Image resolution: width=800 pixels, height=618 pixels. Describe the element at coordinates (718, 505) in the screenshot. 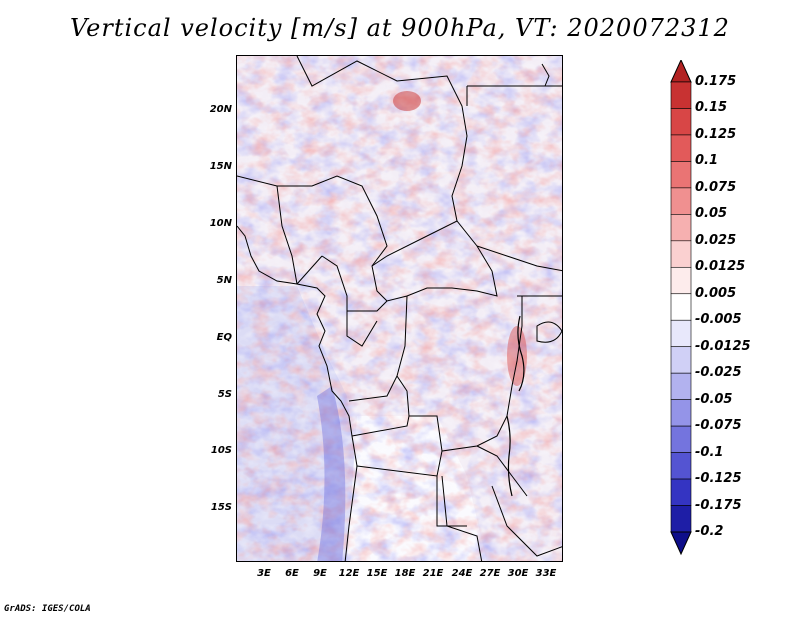

I see `colorbar-label: -0.175` at that location.